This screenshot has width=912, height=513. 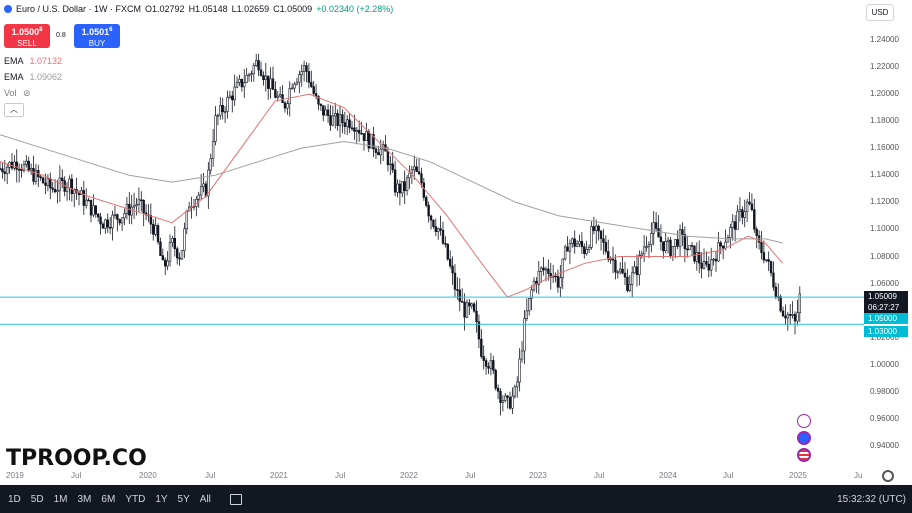 I want to click on timeframe-ytd-button: YTD, so click(x=135, y=499).